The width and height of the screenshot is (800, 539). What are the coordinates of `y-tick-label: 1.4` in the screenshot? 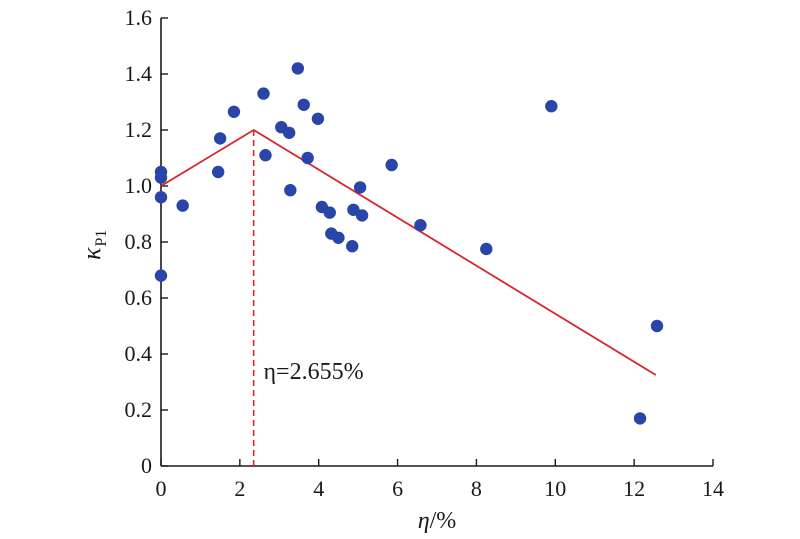 It's located at (139, 73).